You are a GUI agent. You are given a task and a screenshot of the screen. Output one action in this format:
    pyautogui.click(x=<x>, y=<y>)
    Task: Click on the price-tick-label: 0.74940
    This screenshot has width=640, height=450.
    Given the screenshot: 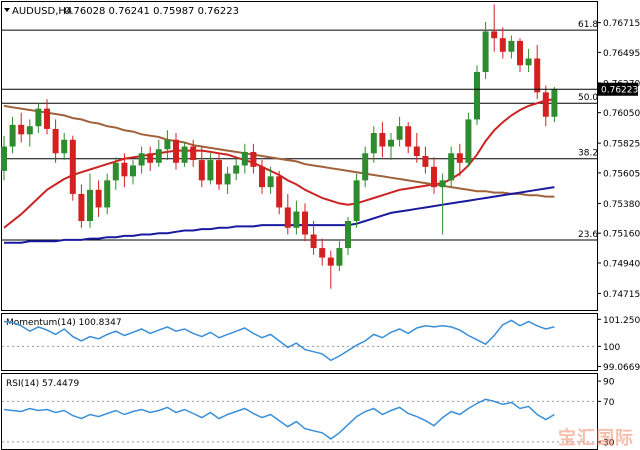 What is the action you would take?
    pyautogui.click(x=621, y=264)
    